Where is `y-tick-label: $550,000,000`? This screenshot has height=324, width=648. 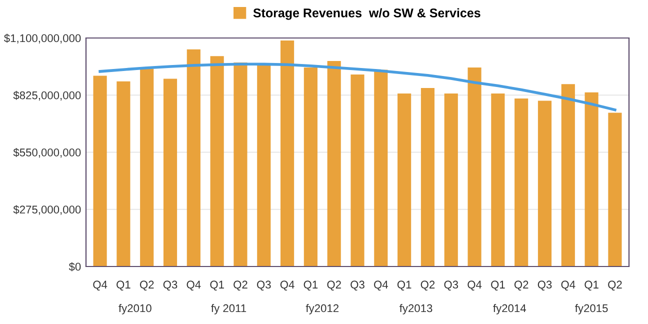 y-tick-label: $550,000,000 is located at coordinates (47, 153).